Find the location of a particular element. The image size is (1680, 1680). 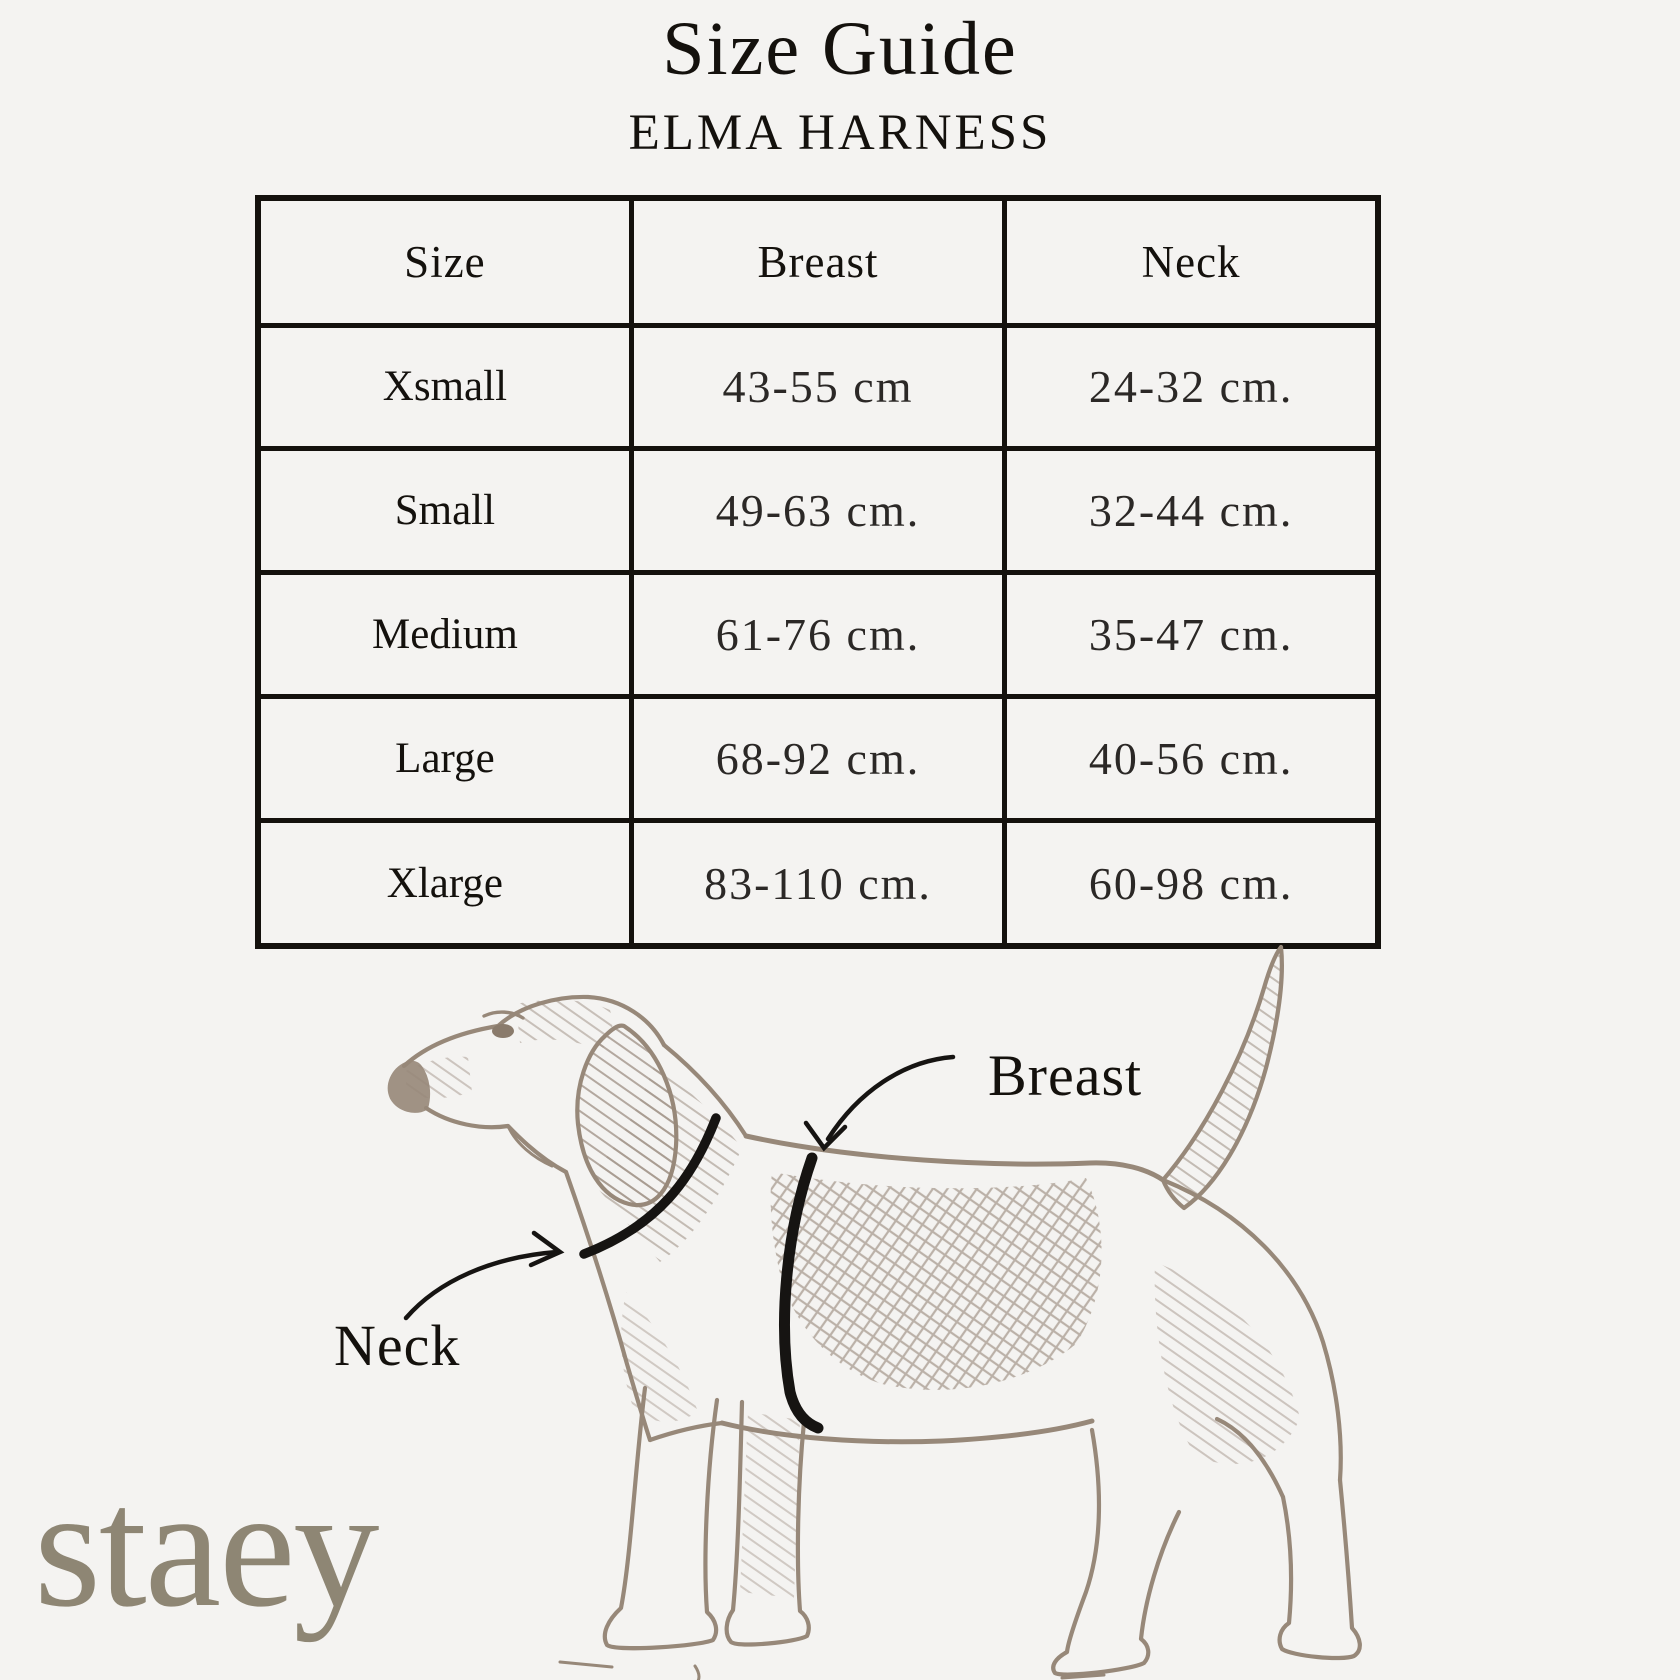

size-cell-large: Large is located at coordinates (444, 759).